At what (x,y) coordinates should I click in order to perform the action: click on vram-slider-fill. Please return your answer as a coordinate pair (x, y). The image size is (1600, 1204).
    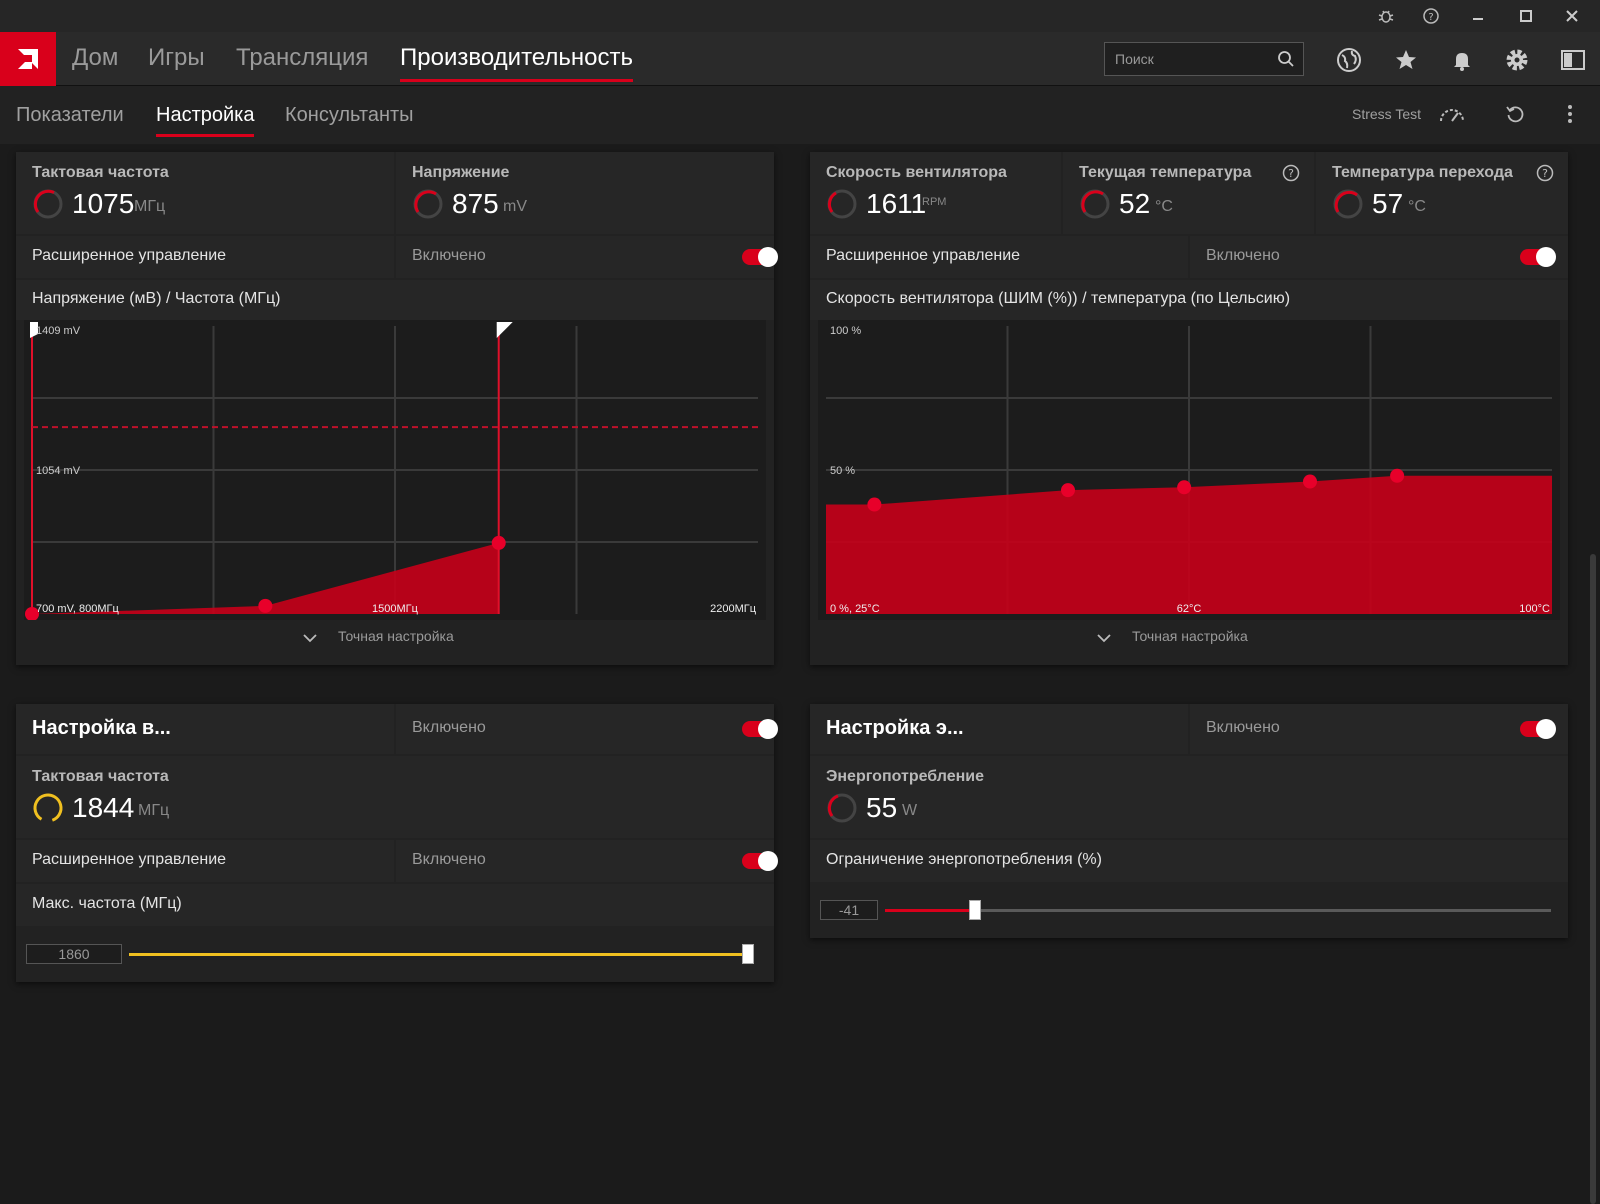
    Looking at the image, I should click on (438, 954).